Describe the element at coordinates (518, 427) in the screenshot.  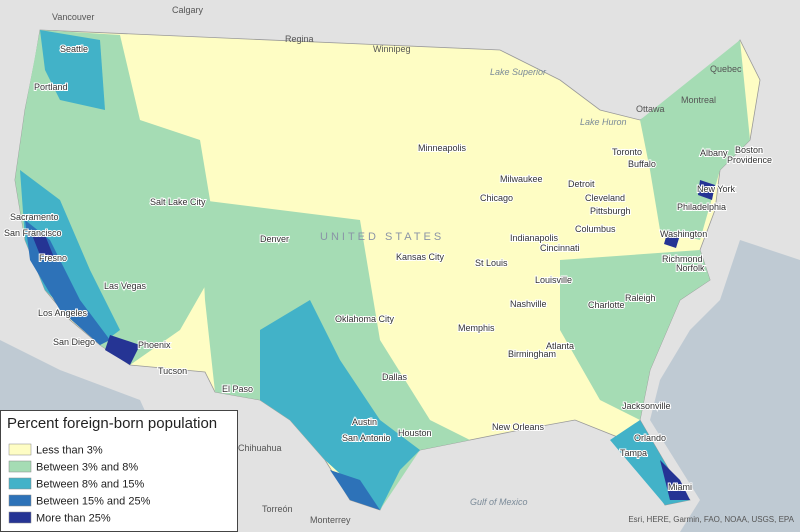
I see `place-label: New Orleans` at that location.